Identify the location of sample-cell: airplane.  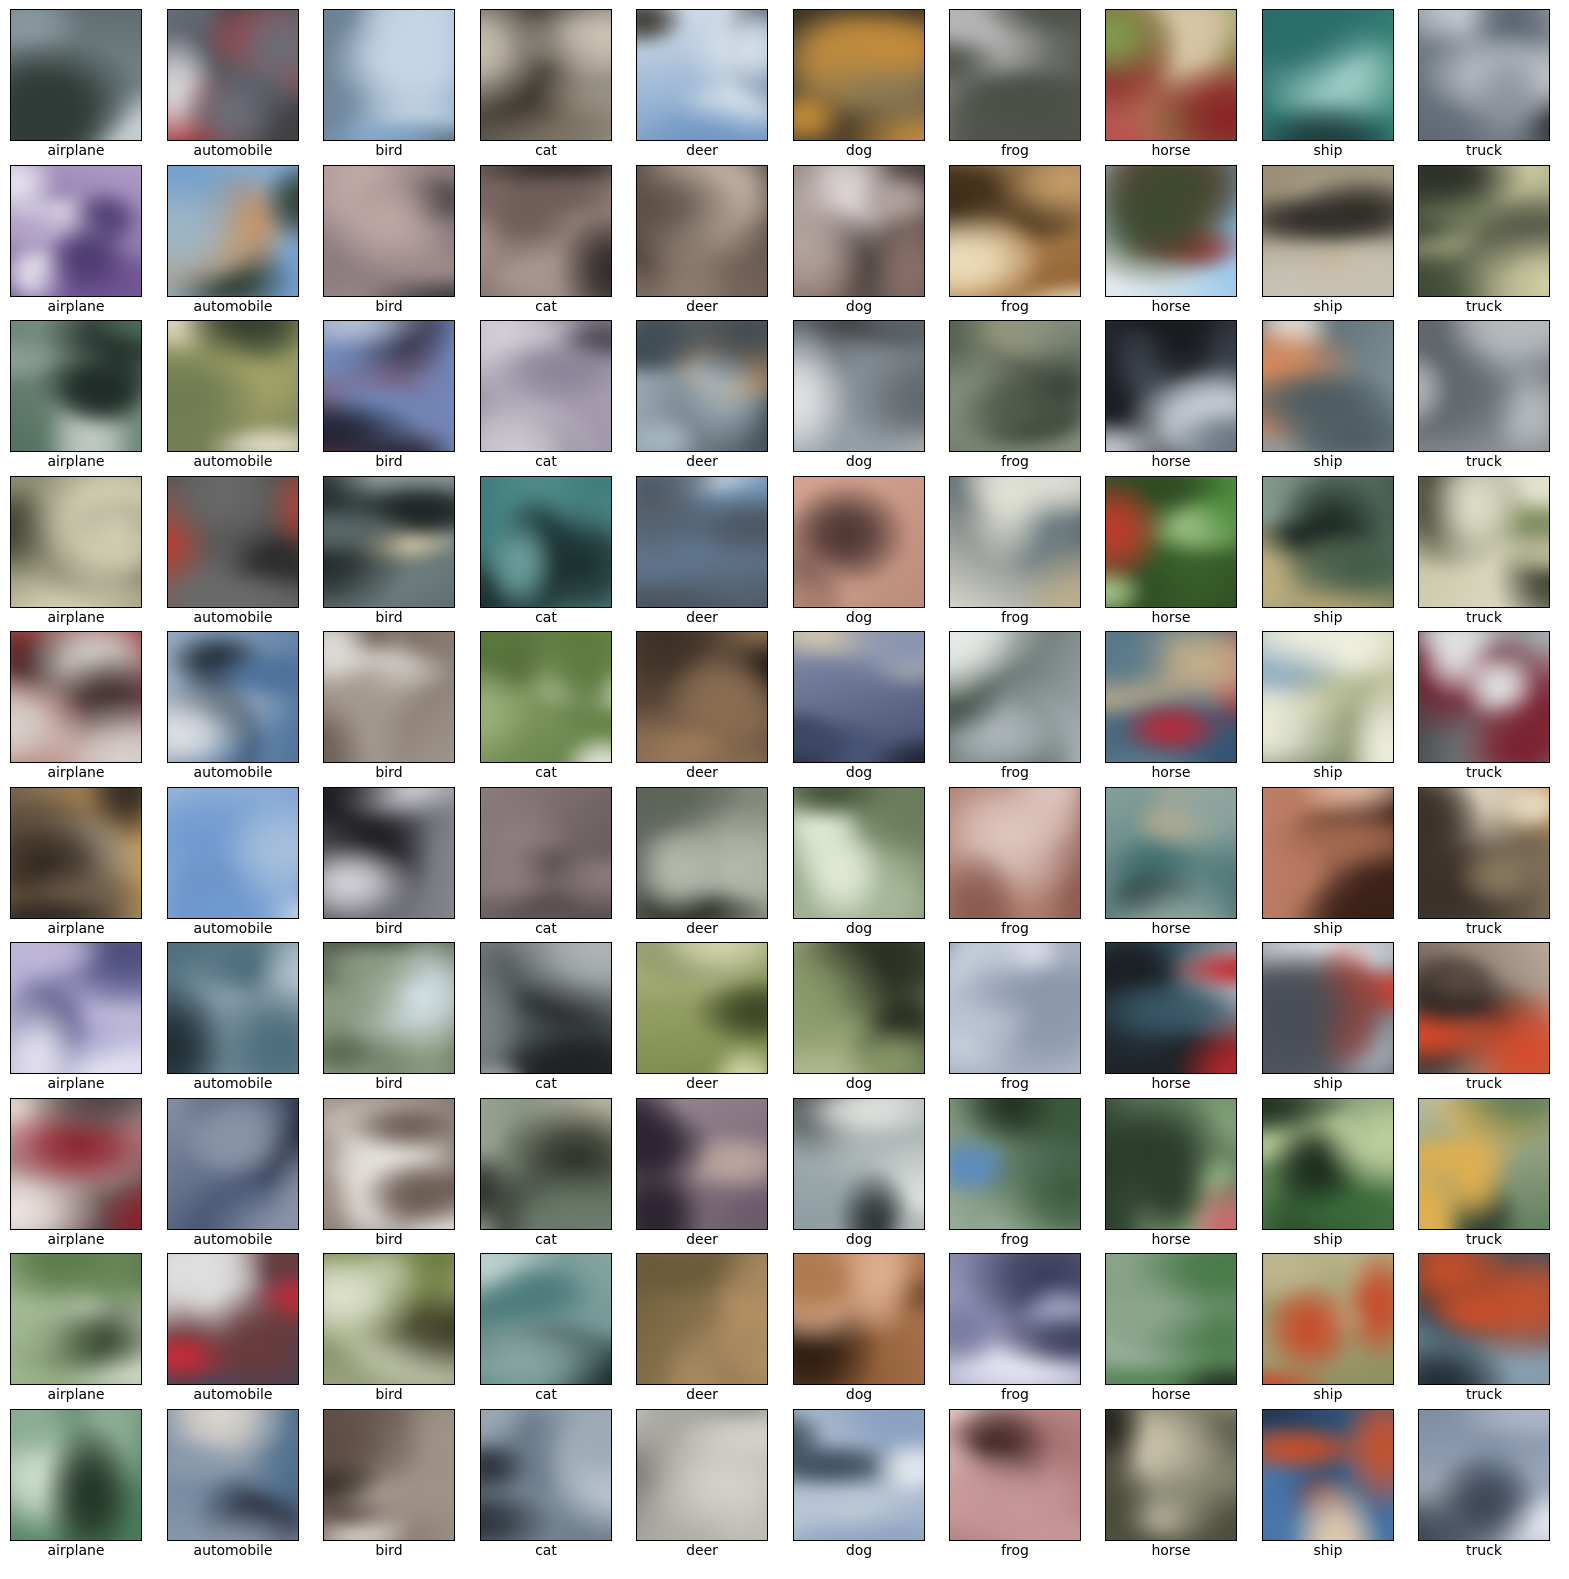
(76, 397).